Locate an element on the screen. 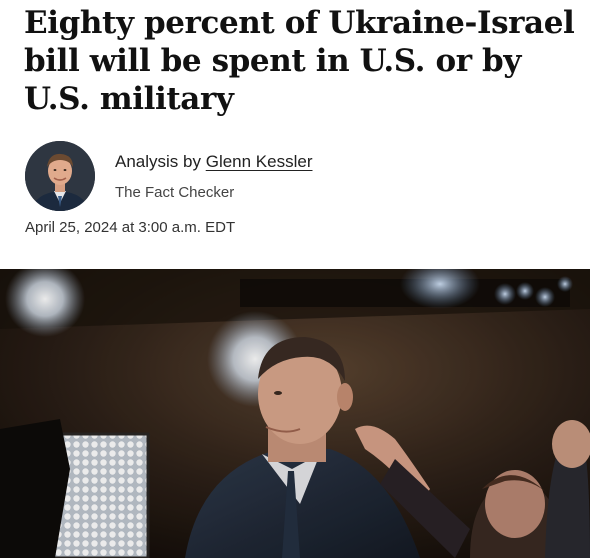  author-link: Glenn Kessler is located at coordinates (259, 161).